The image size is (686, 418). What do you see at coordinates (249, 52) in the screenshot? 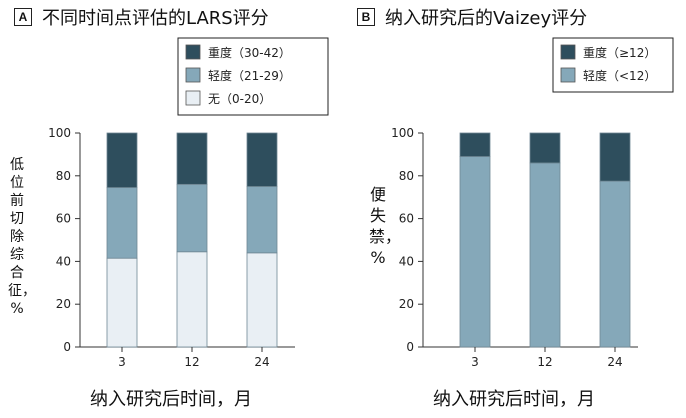
I see `legend-label: 重度（30-42）` at bounding box center [249, 52].